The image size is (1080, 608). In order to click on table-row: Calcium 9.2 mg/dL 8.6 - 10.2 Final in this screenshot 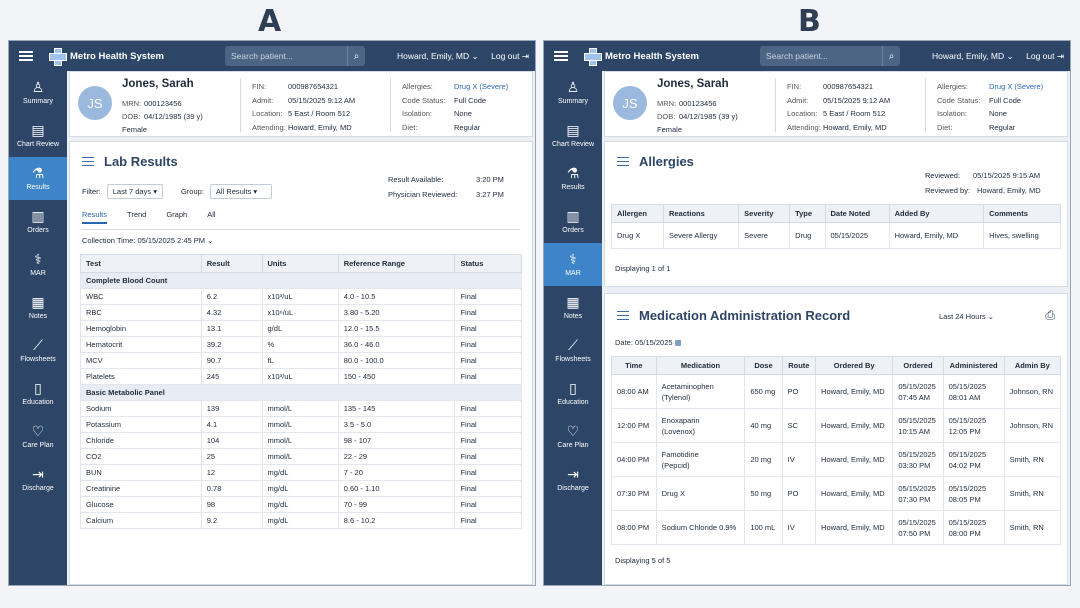, I will do `click(301, 520)`.